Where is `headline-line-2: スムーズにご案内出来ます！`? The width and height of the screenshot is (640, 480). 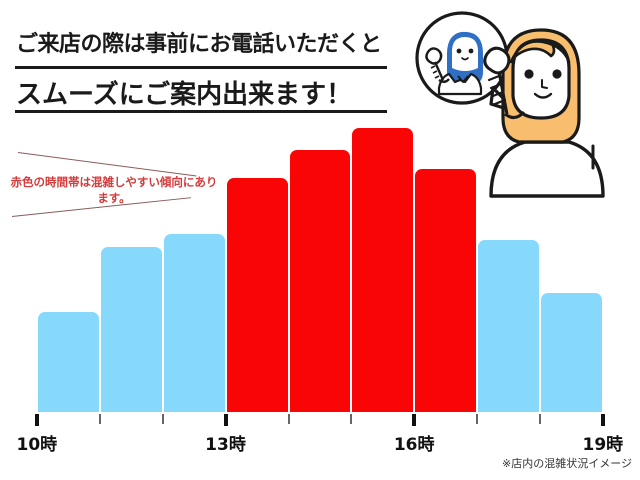
headline-line-2: スムーズにご案内出来ます！ is located at coordinates (184, 95).